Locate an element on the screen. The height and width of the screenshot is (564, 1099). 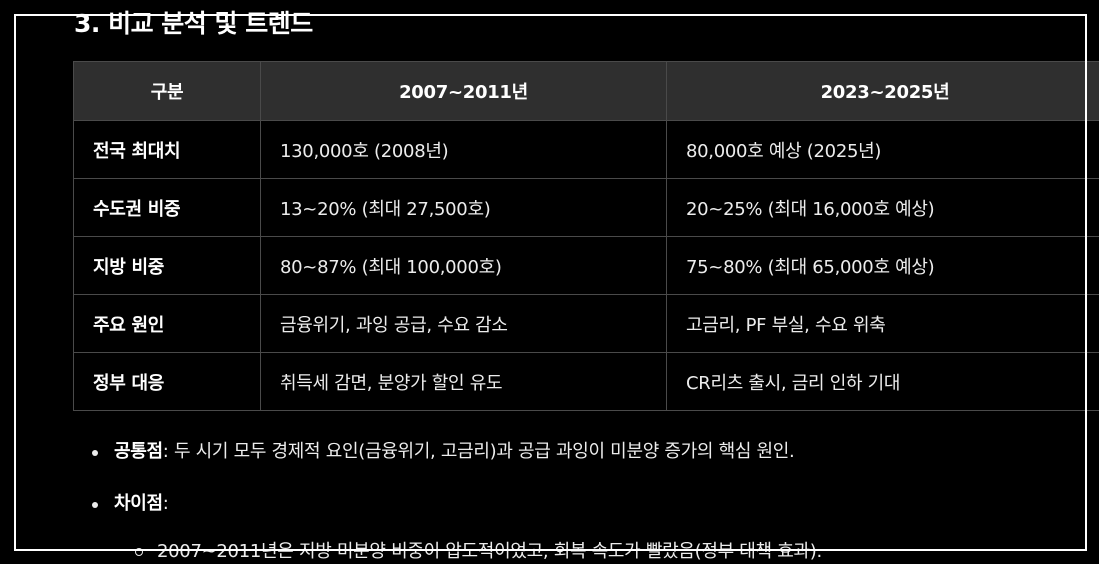
table-cell: 80~87% (최대 100,000호) is located at coordinates (463, 265).